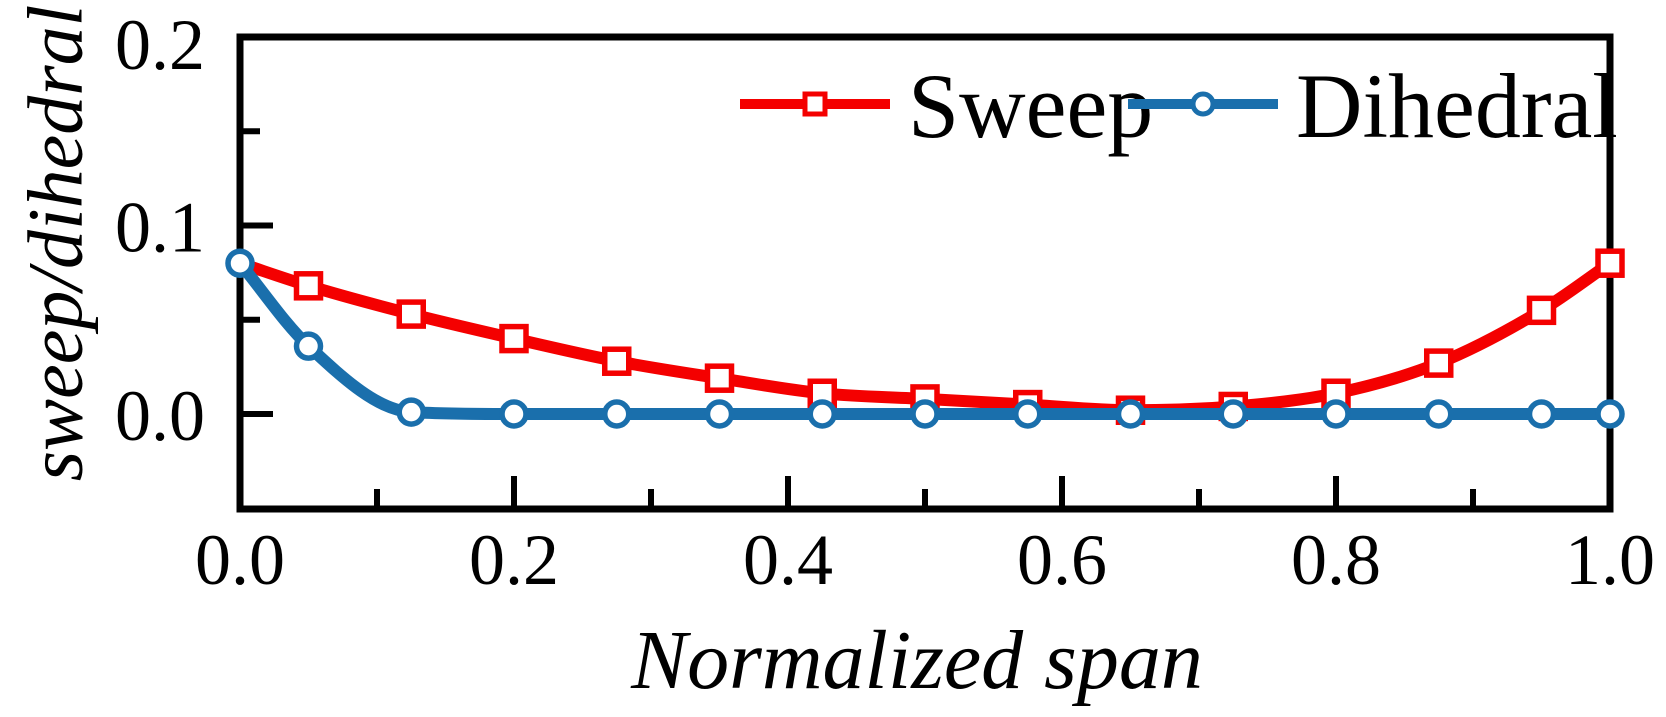 The image size is (1666, 717). I want to click on y-tick-label: 0.0, so click(160, 416).